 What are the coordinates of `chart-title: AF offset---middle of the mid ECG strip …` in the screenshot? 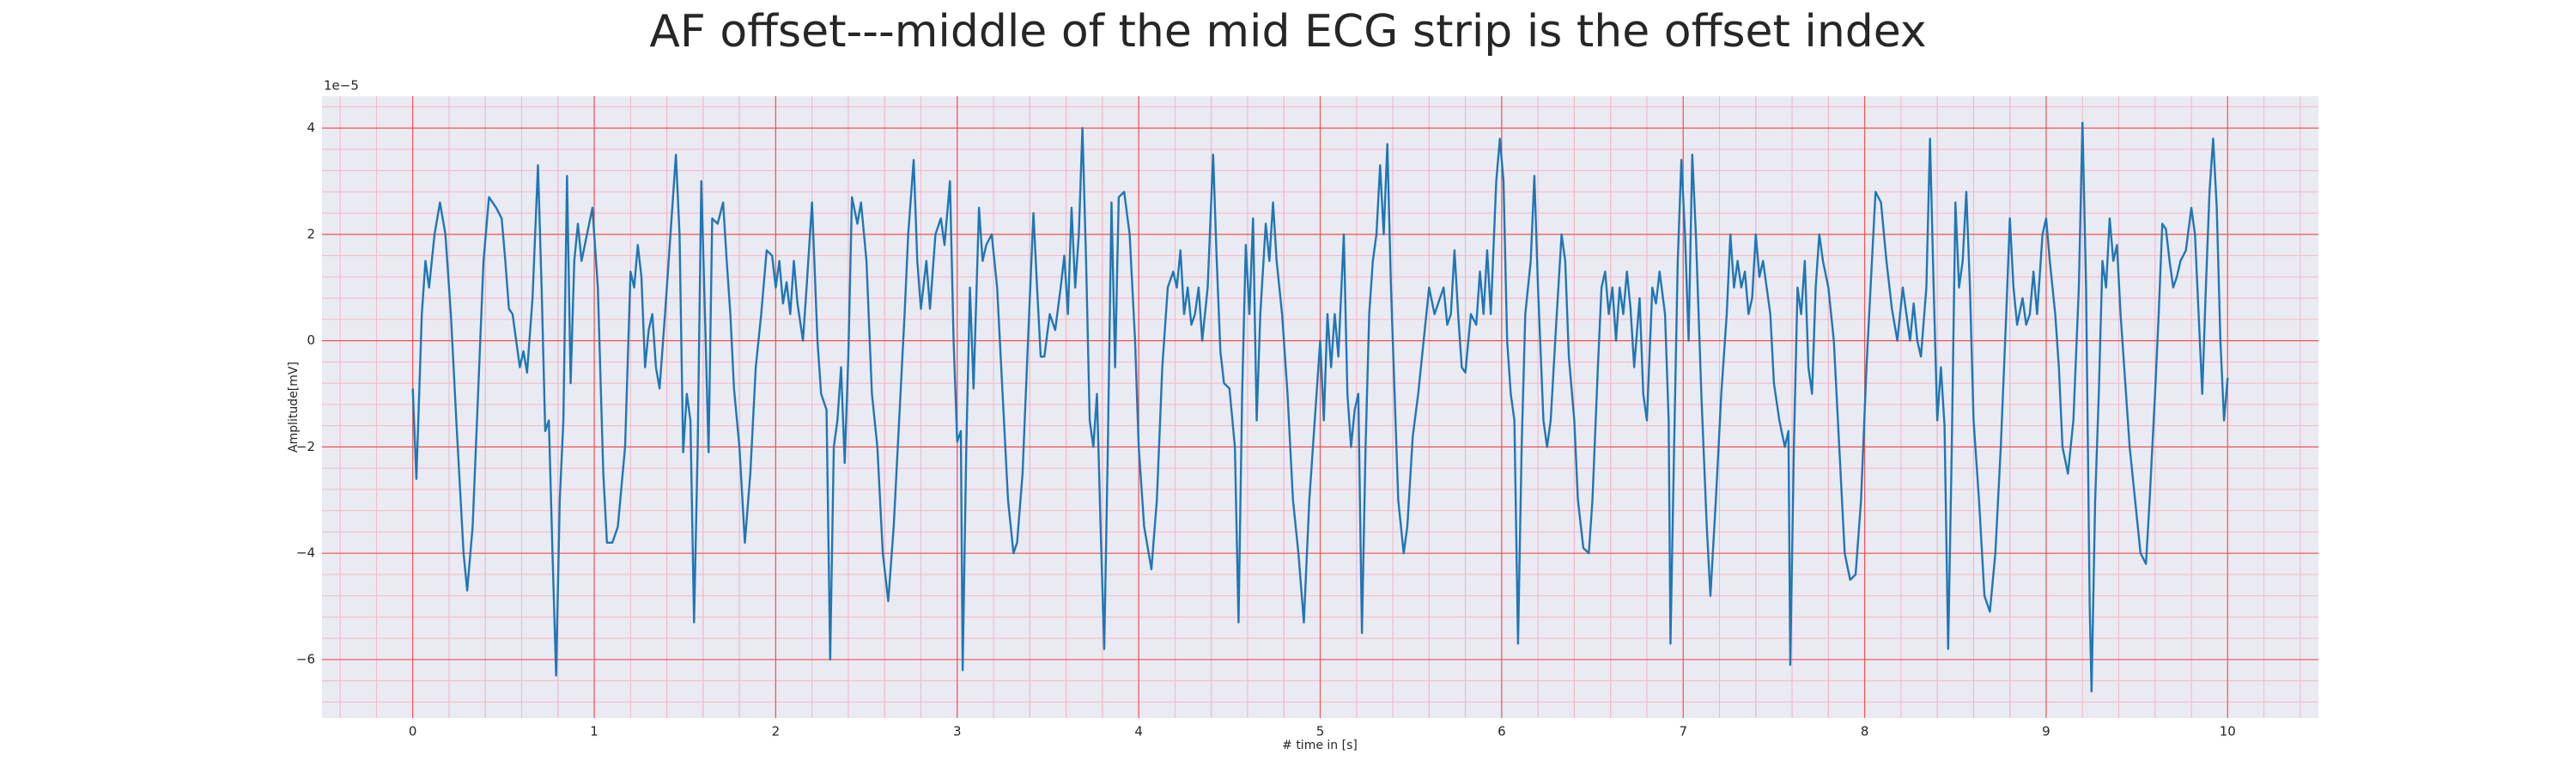 It's located at (1287, 32).